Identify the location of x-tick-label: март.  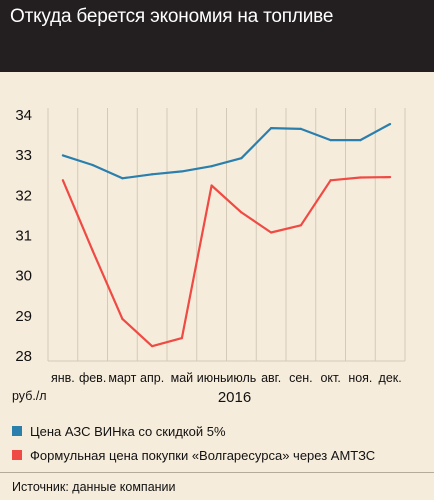
(122, 378).